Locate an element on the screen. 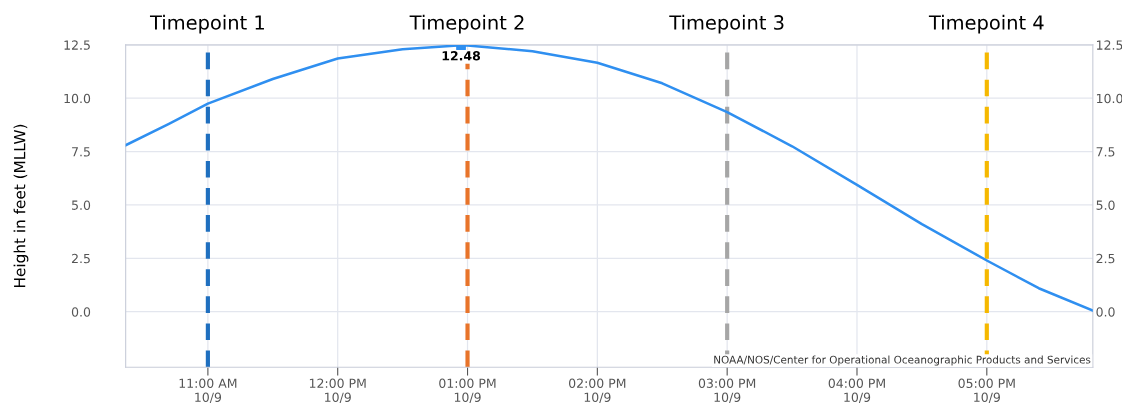 This screenshot has width=1122, height=408. y2-tick-label: 7.5 is located at coordinates (1105, 152).